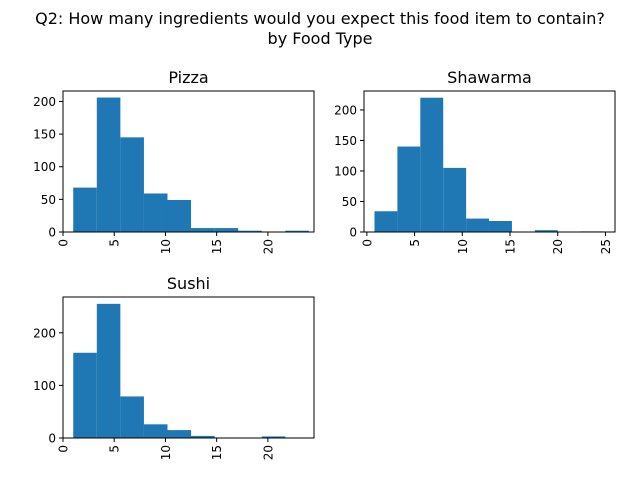  I want to click on sushi-axes-frame, so click(188, 367).